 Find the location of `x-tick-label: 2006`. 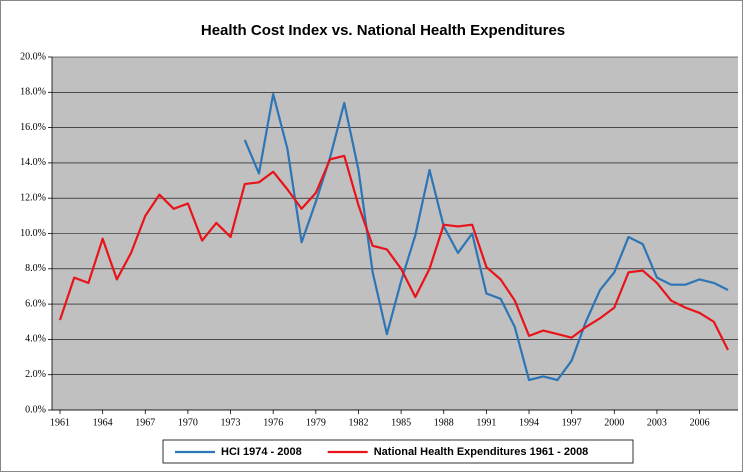

x-tick-label: 2006 is located at coordinates (700, 422).